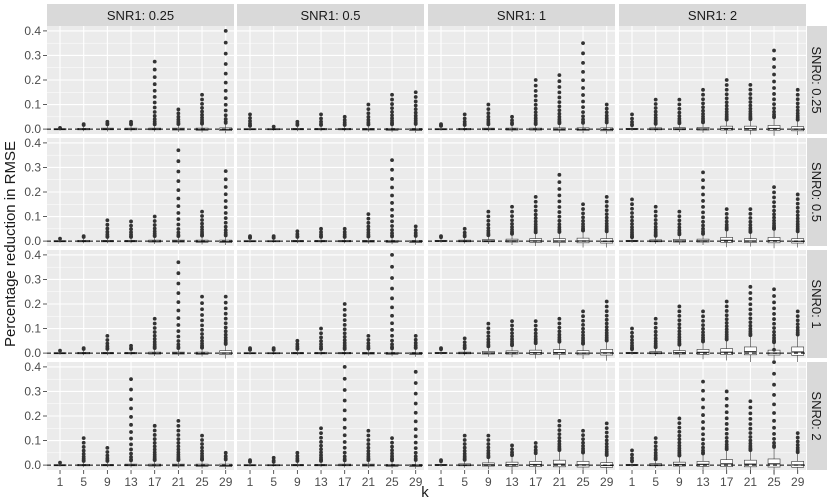 The image size is (830, 504). Describe the element at coordinates (816, 415) in the screenshot. I see `row-strip-label: SNR0: 2` at that location.